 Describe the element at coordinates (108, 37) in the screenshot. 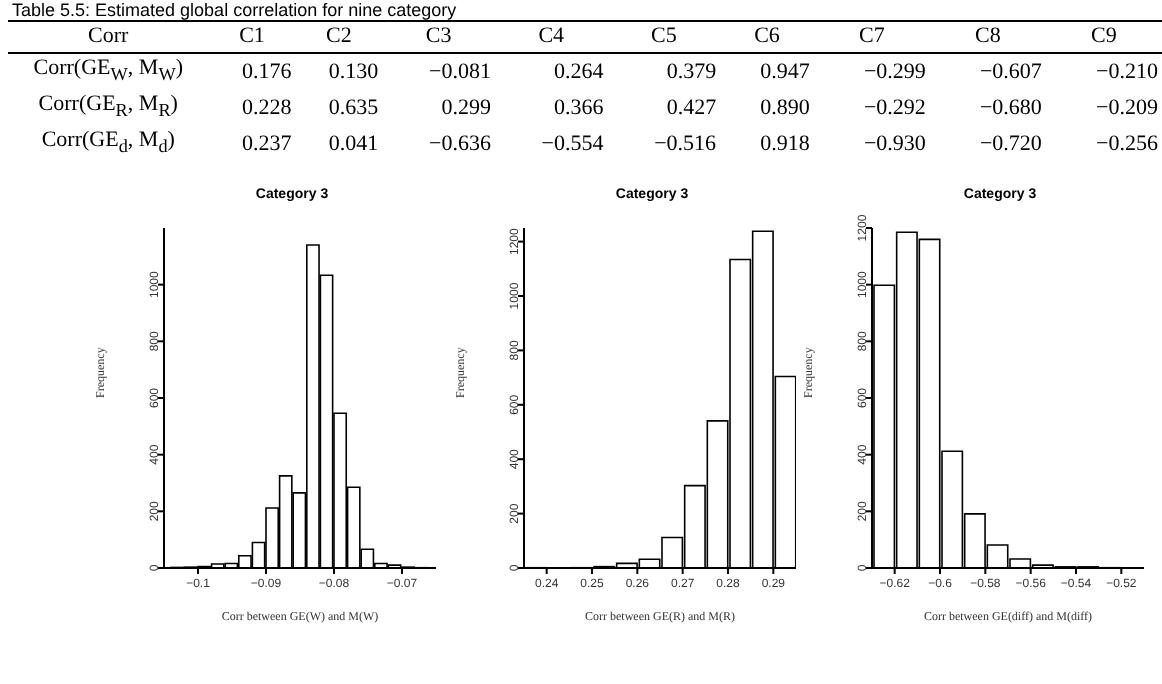

I see `text: Corr` at that location.